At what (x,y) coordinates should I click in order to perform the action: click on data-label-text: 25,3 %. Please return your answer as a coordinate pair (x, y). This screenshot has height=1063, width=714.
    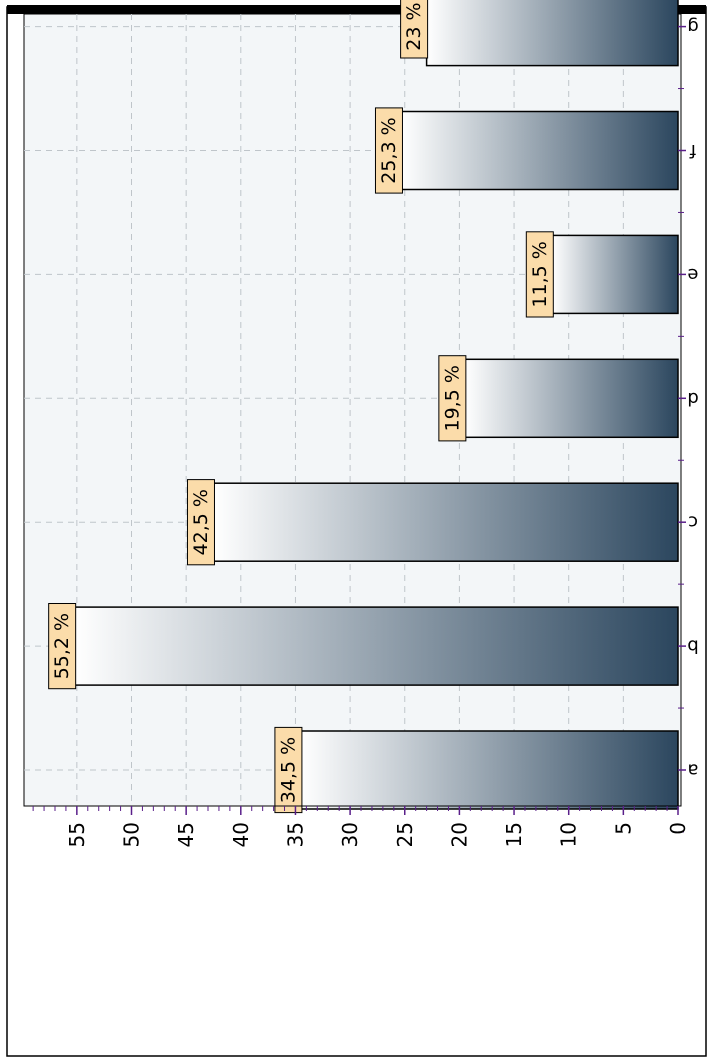
    Looking at the image, I should click on (389, 150).